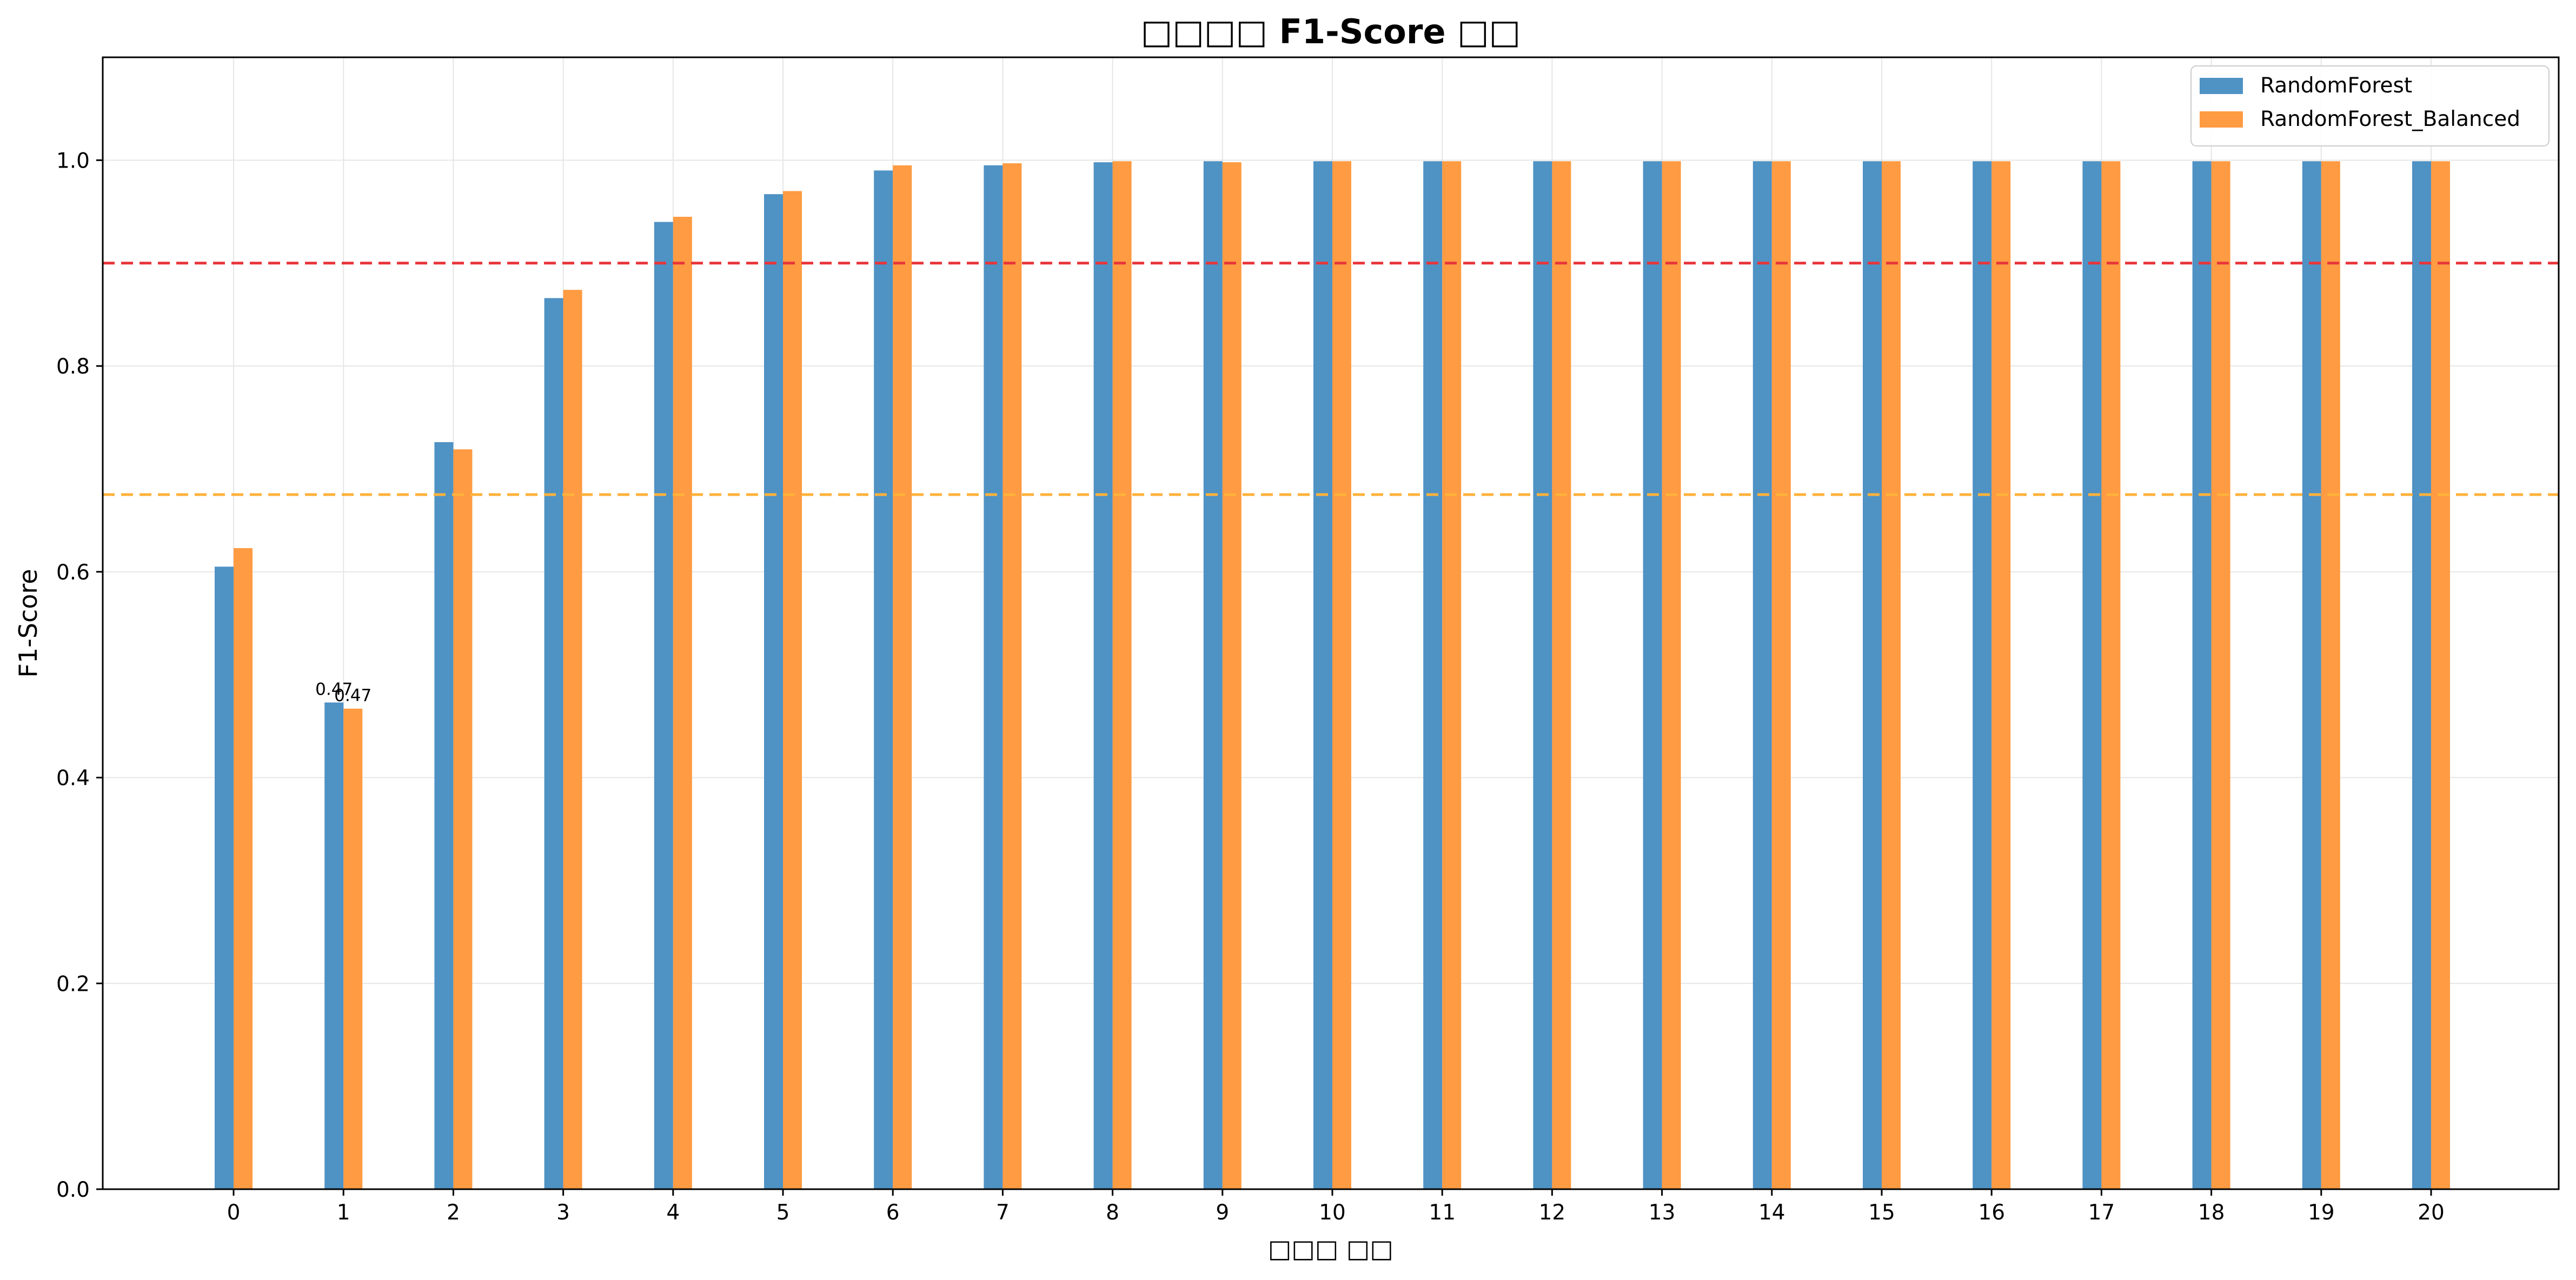 Image resolution: width=2576 pixels, height=1280 pixels. I want to click on y-tick-label: 0.2, so click(73, 984).